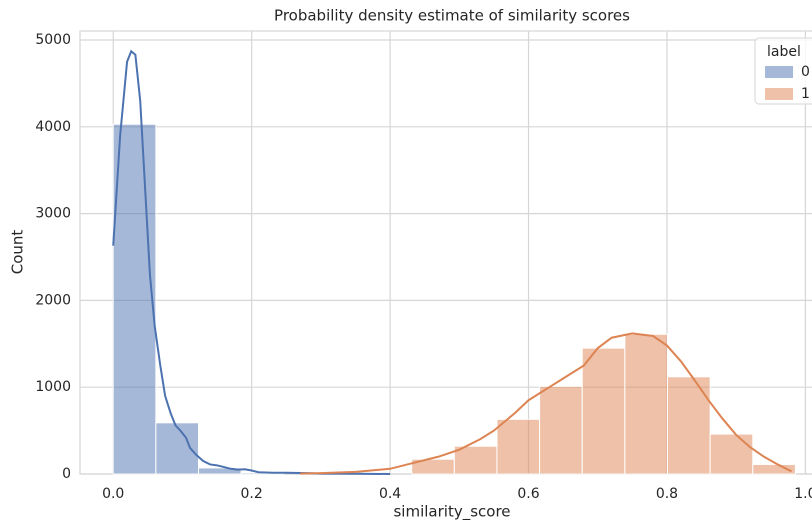 The image size is (812, 523). I want to click on x-axis-label: similarity_score, so click(451, 512).